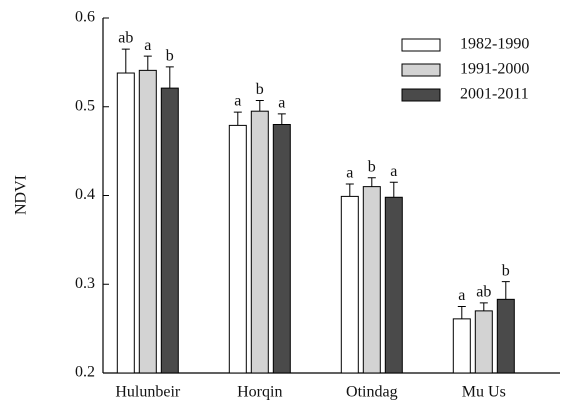 This screenshot has width=566, height=404. I want to click on y-axis-label: NDVI, so click(21, 195).